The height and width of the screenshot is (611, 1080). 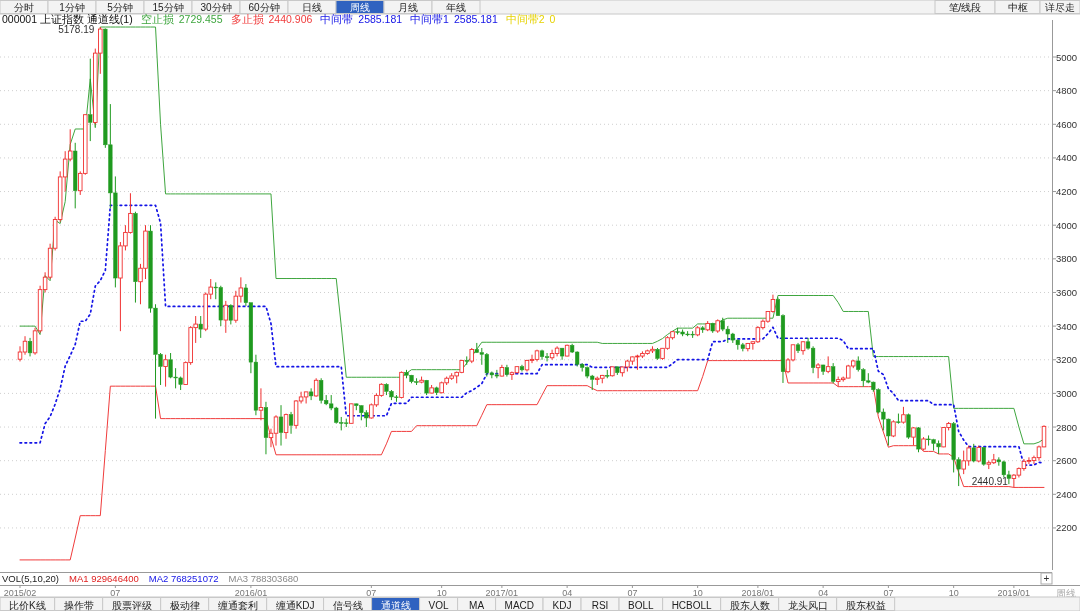 I want to click on text: 多止损, so click(x=247, y=19).